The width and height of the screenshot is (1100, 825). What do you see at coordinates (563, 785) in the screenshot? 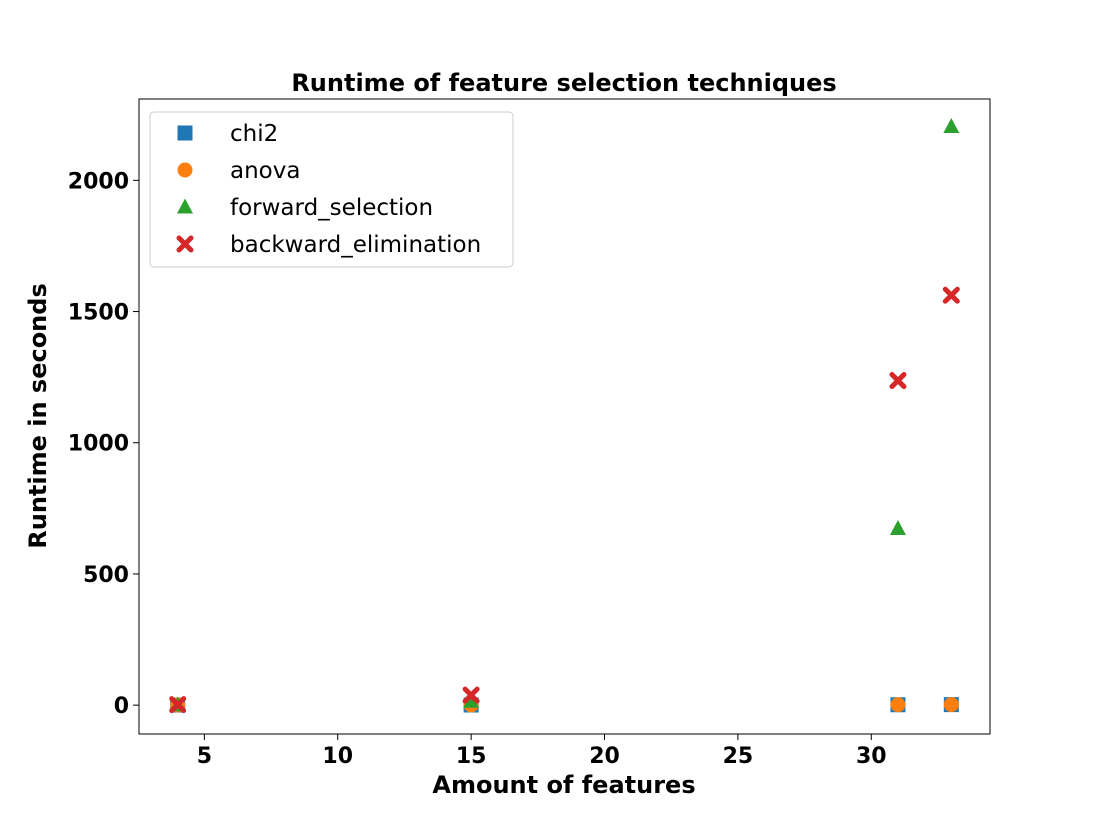
I see `x-axis-label: Amount of features` at bounding box center [563, 785].